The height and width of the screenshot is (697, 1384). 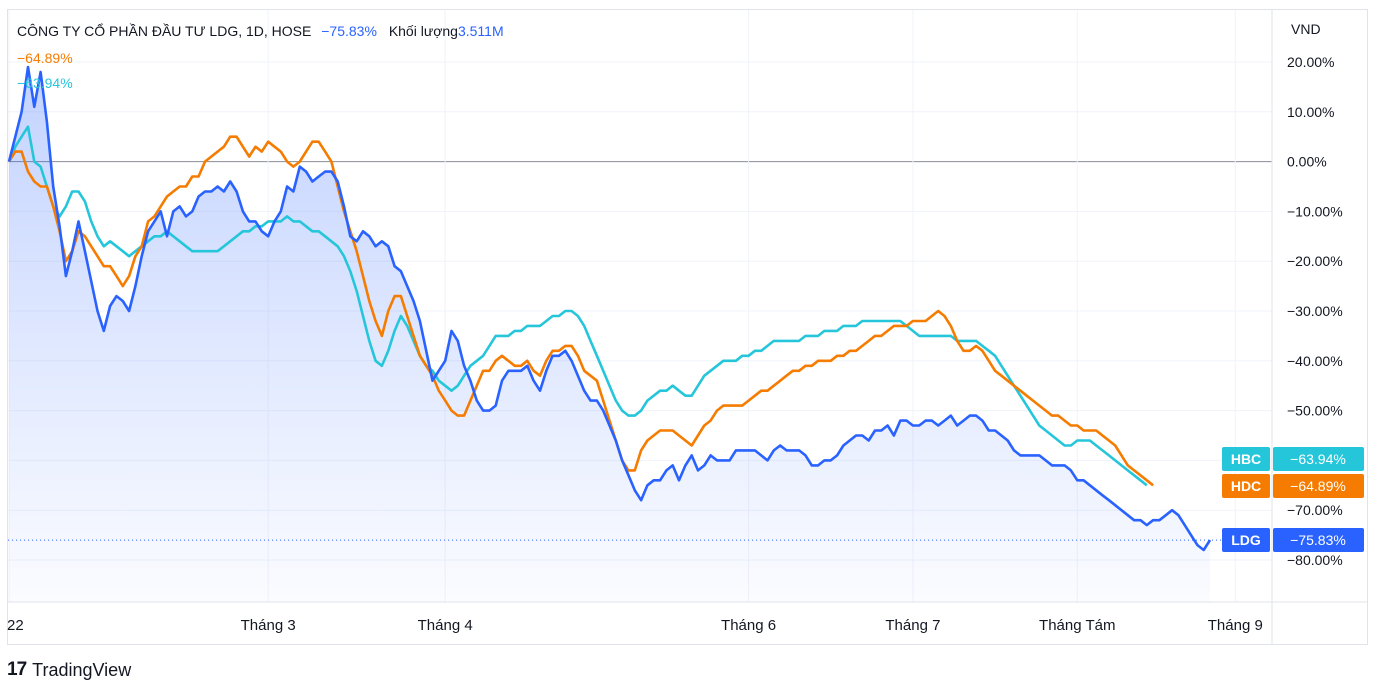 I want to click on x-tick-label: Tháng 3, so click(x=268, y=625).